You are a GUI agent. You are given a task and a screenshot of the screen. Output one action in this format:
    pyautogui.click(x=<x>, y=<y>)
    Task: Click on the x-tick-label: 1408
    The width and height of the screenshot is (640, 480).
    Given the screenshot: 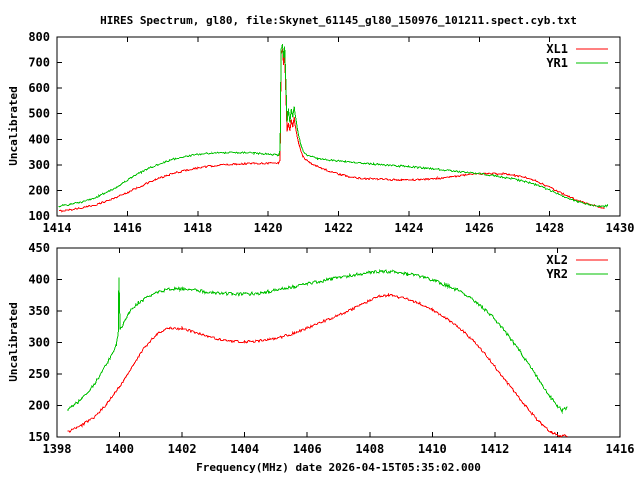 What is the action you would take?
    pyautogui.click(x=369, y=449)
    